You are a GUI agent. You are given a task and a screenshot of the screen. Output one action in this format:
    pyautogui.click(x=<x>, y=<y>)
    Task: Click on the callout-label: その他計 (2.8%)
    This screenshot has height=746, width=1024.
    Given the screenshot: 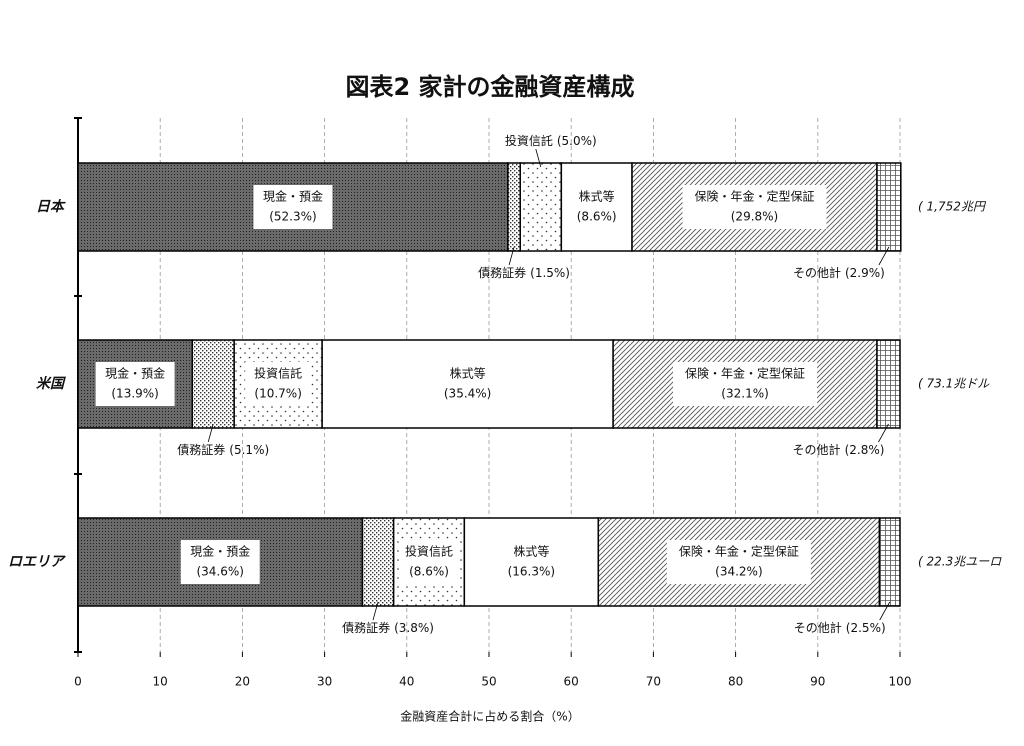 What is the action you would take?
    pyautogui.click(x=839, y=449)
    